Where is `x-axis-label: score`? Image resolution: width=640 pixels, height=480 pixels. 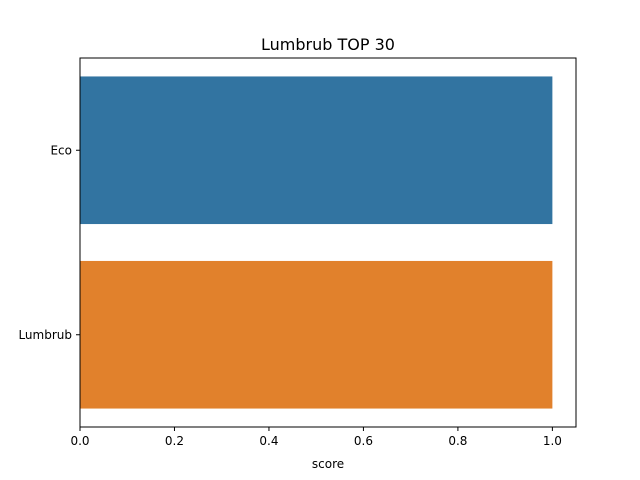 x-axis-label: score is located at coordinates (328, 464).